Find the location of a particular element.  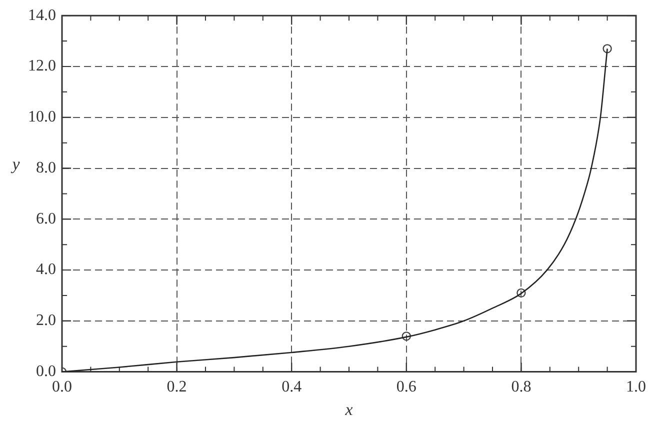

y-tick-label: 14.0 is located at coordinates (42, 15).